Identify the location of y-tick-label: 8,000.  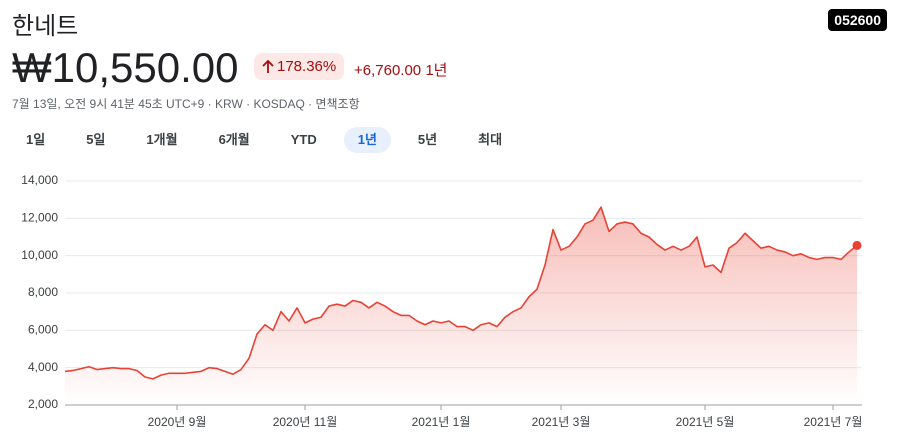
(43, 292).